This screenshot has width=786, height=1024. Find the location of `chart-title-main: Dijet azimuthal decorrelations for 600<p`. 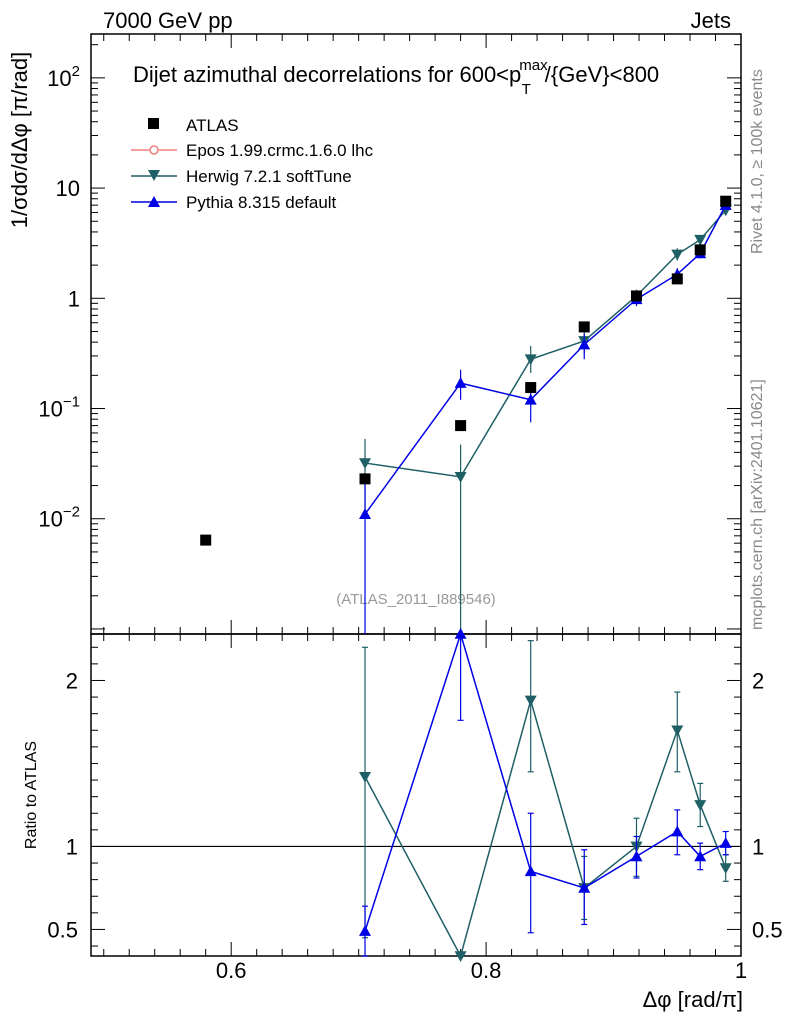

chart-title-main: Dijet azimuthal decorrelations for 600<p is located at coordinates (327, 74).